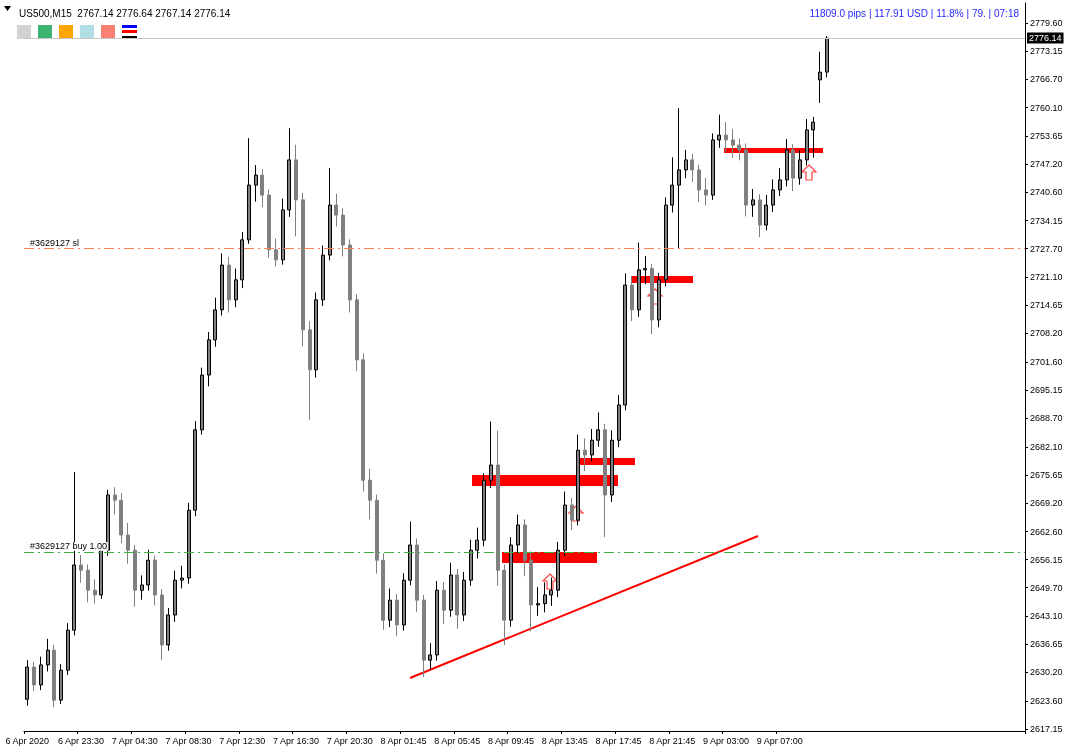 Image resolution: width=1067 pixels, height=750 pixels. I want to click on y-tick-label: 2727.70, so click(1046, 248).